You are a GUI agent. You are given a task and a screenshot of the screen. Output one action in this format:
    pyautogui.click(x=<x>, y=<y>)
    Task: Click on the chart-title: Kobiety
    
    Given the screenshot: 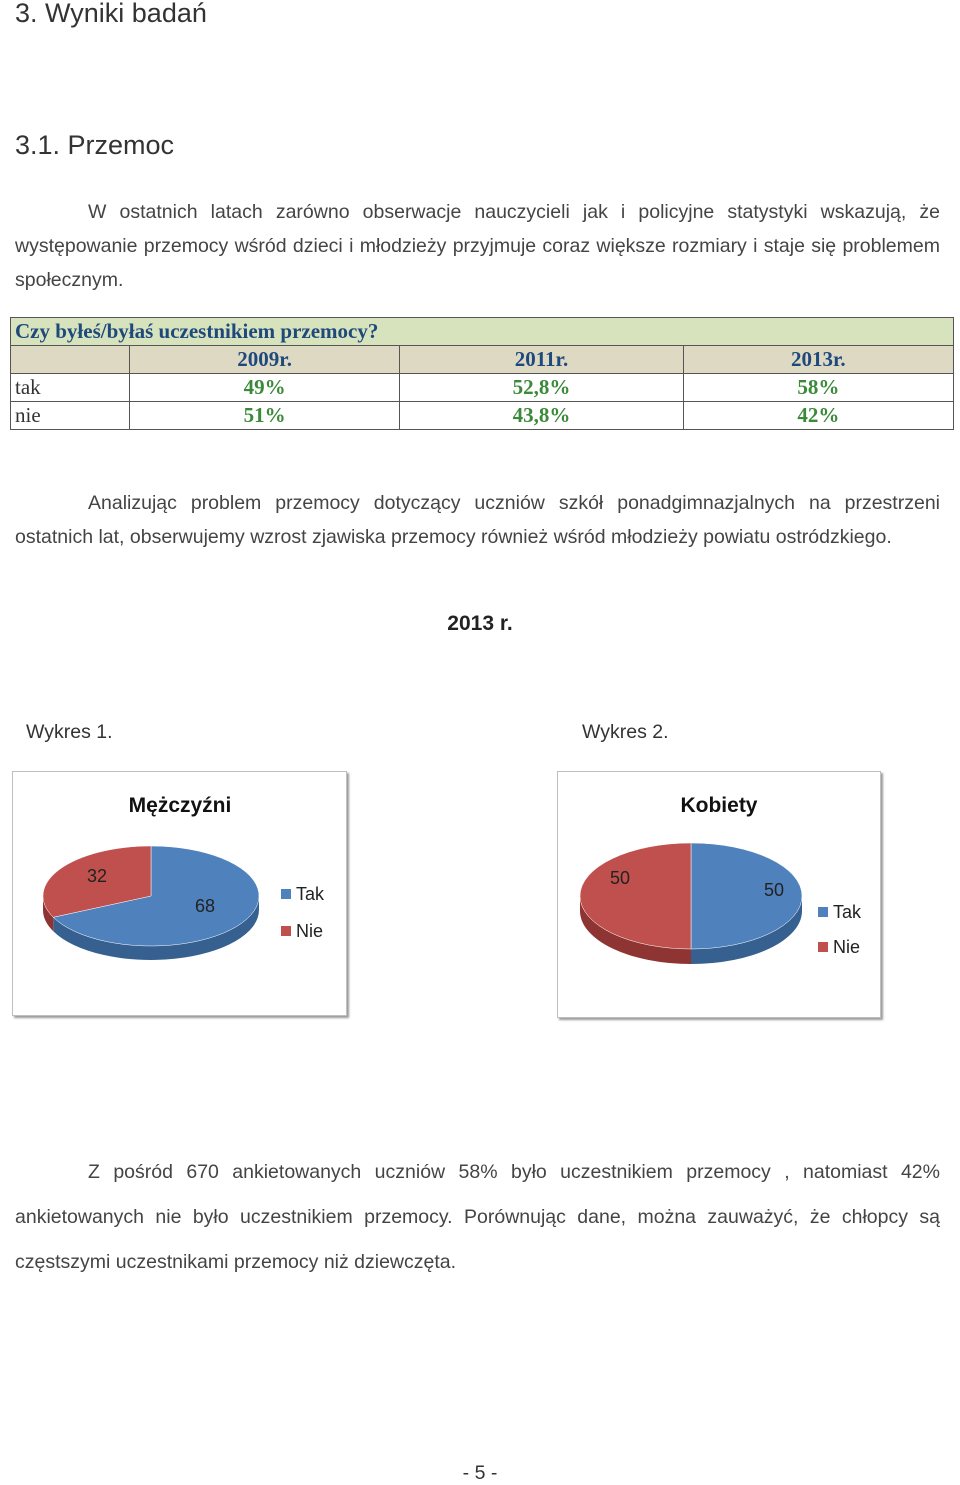 What is the action you would take?
    pyautogui.click(x=718, y=805)
    